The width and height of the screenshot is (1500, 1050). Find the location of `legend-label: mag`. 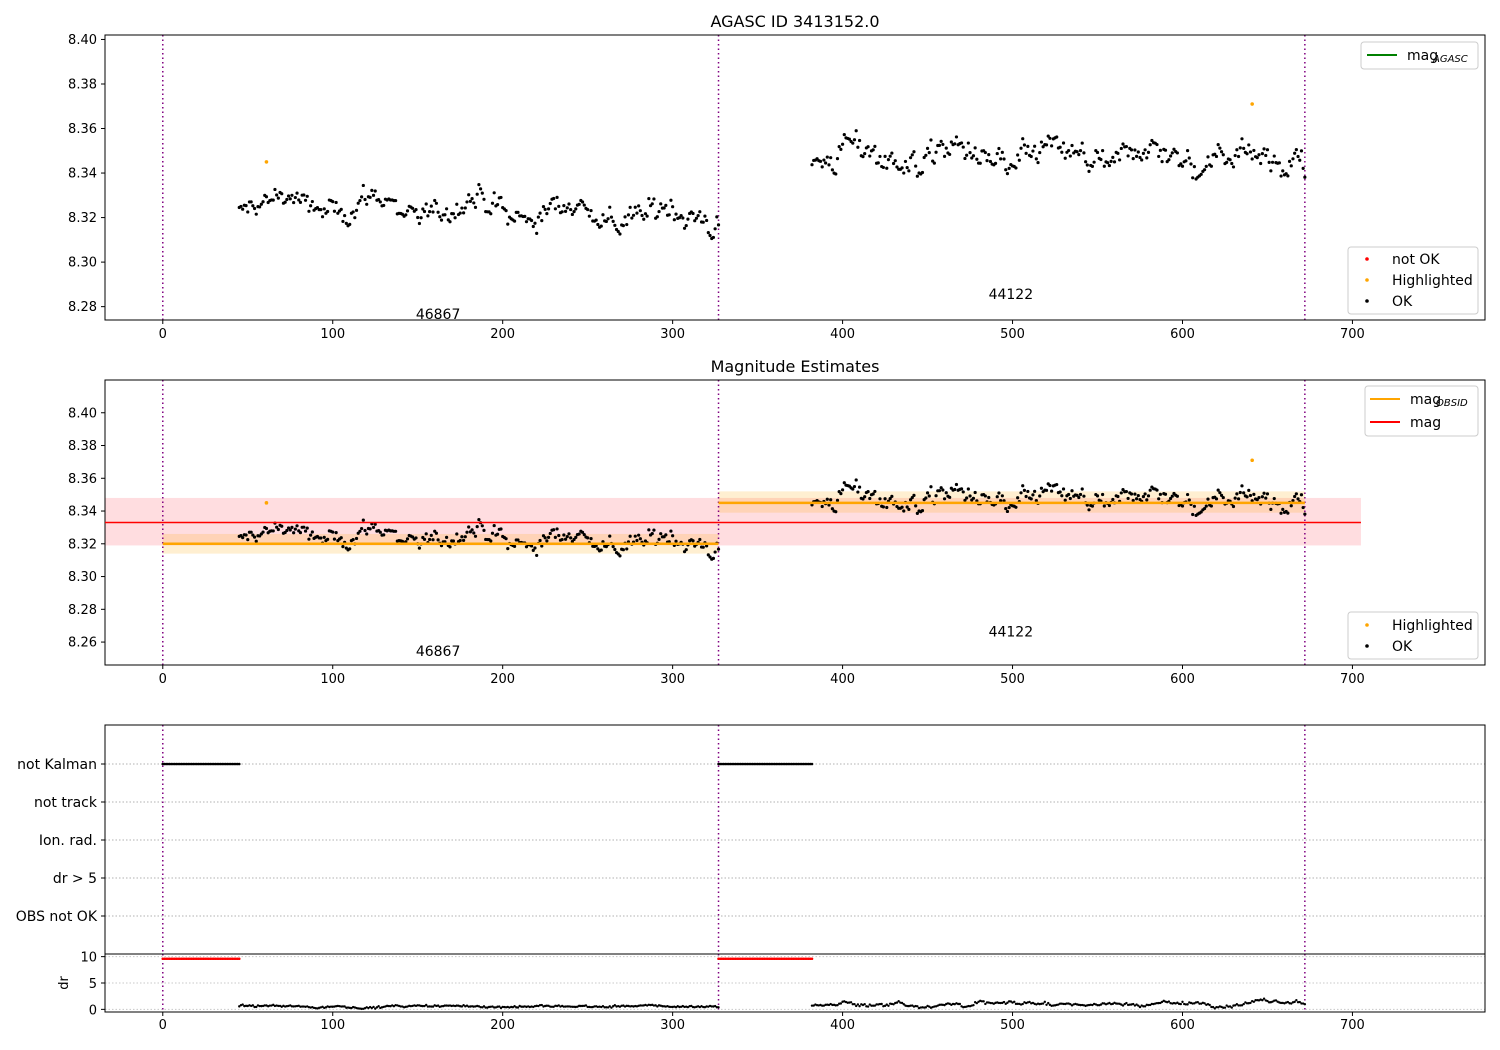

legend-label: mag is located at coordinates (1425, 423).